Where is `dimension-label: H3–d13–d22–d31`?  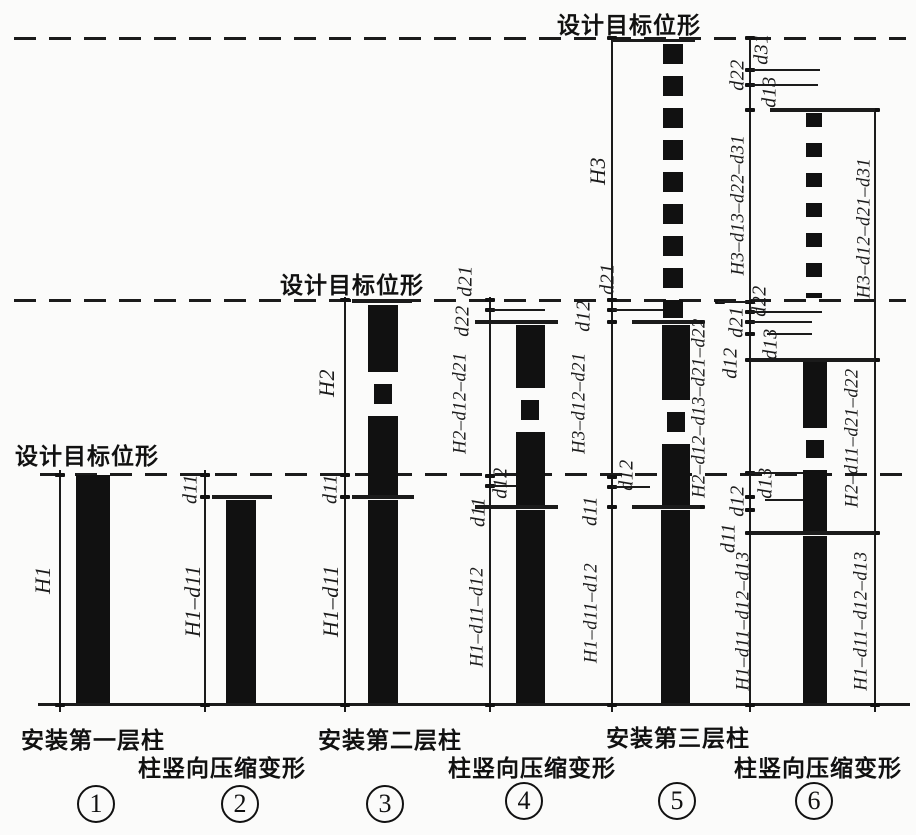 dimension-label: H3–d13–d22–d31 is located at coordinates (738, 205).